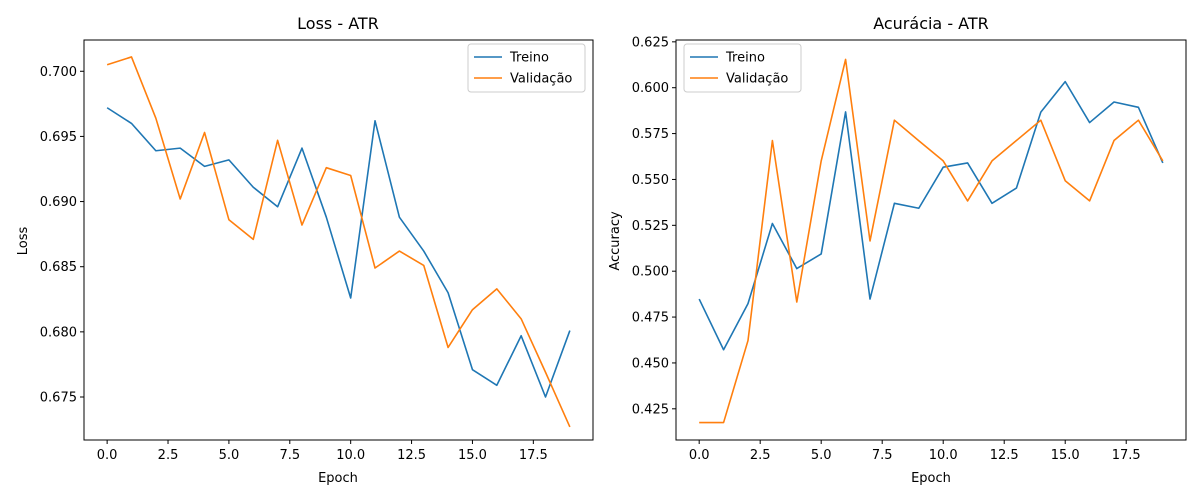 This screenshot has width=1200, height=500. I want to click on accuracy-y-tick-label: 0.475, so click(650, 318).